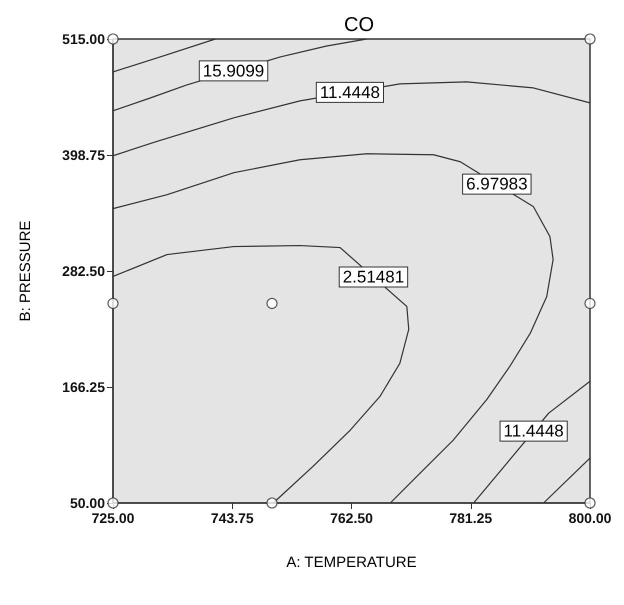 The height and width of the screenshot is (605, 624). Describe the element at coordinates (84, 39) in the screenshot. I see `y-tick-label: 515.00` at that location.